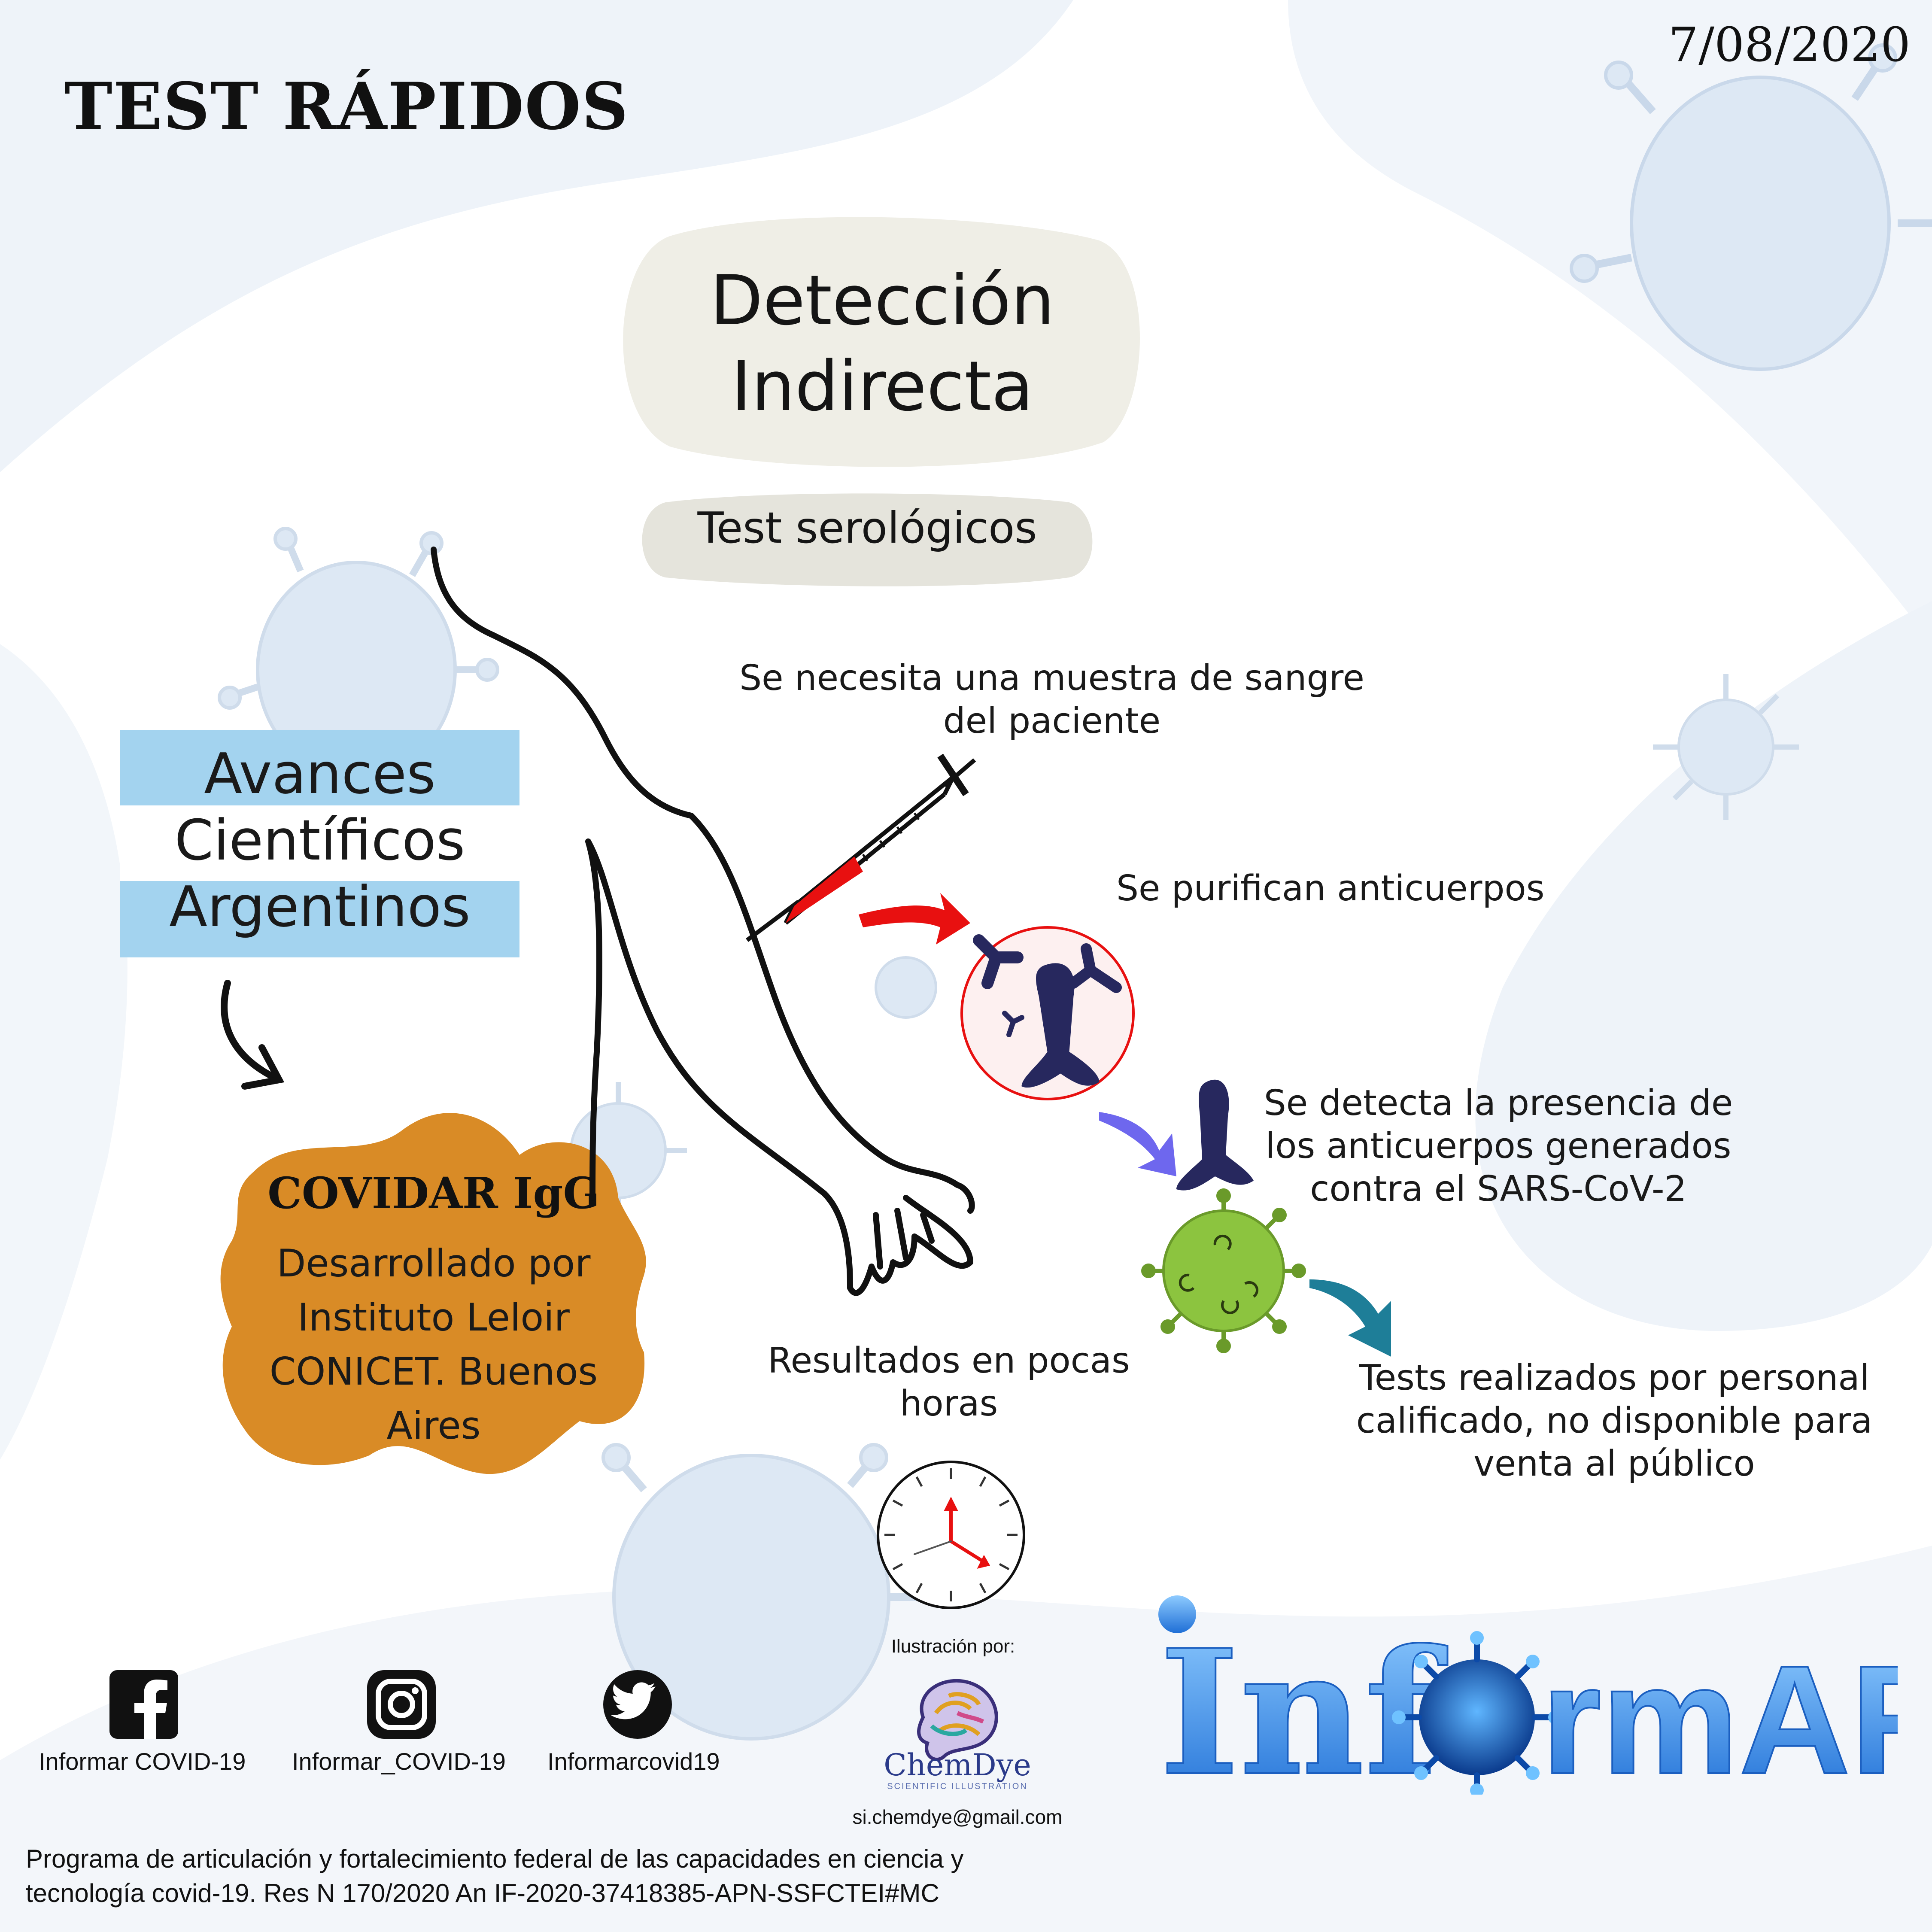 The height and width of the screenshot is (1932, 1932). I want to click on step-purify: Se purifican anticuerpos, so click(1330, 889).